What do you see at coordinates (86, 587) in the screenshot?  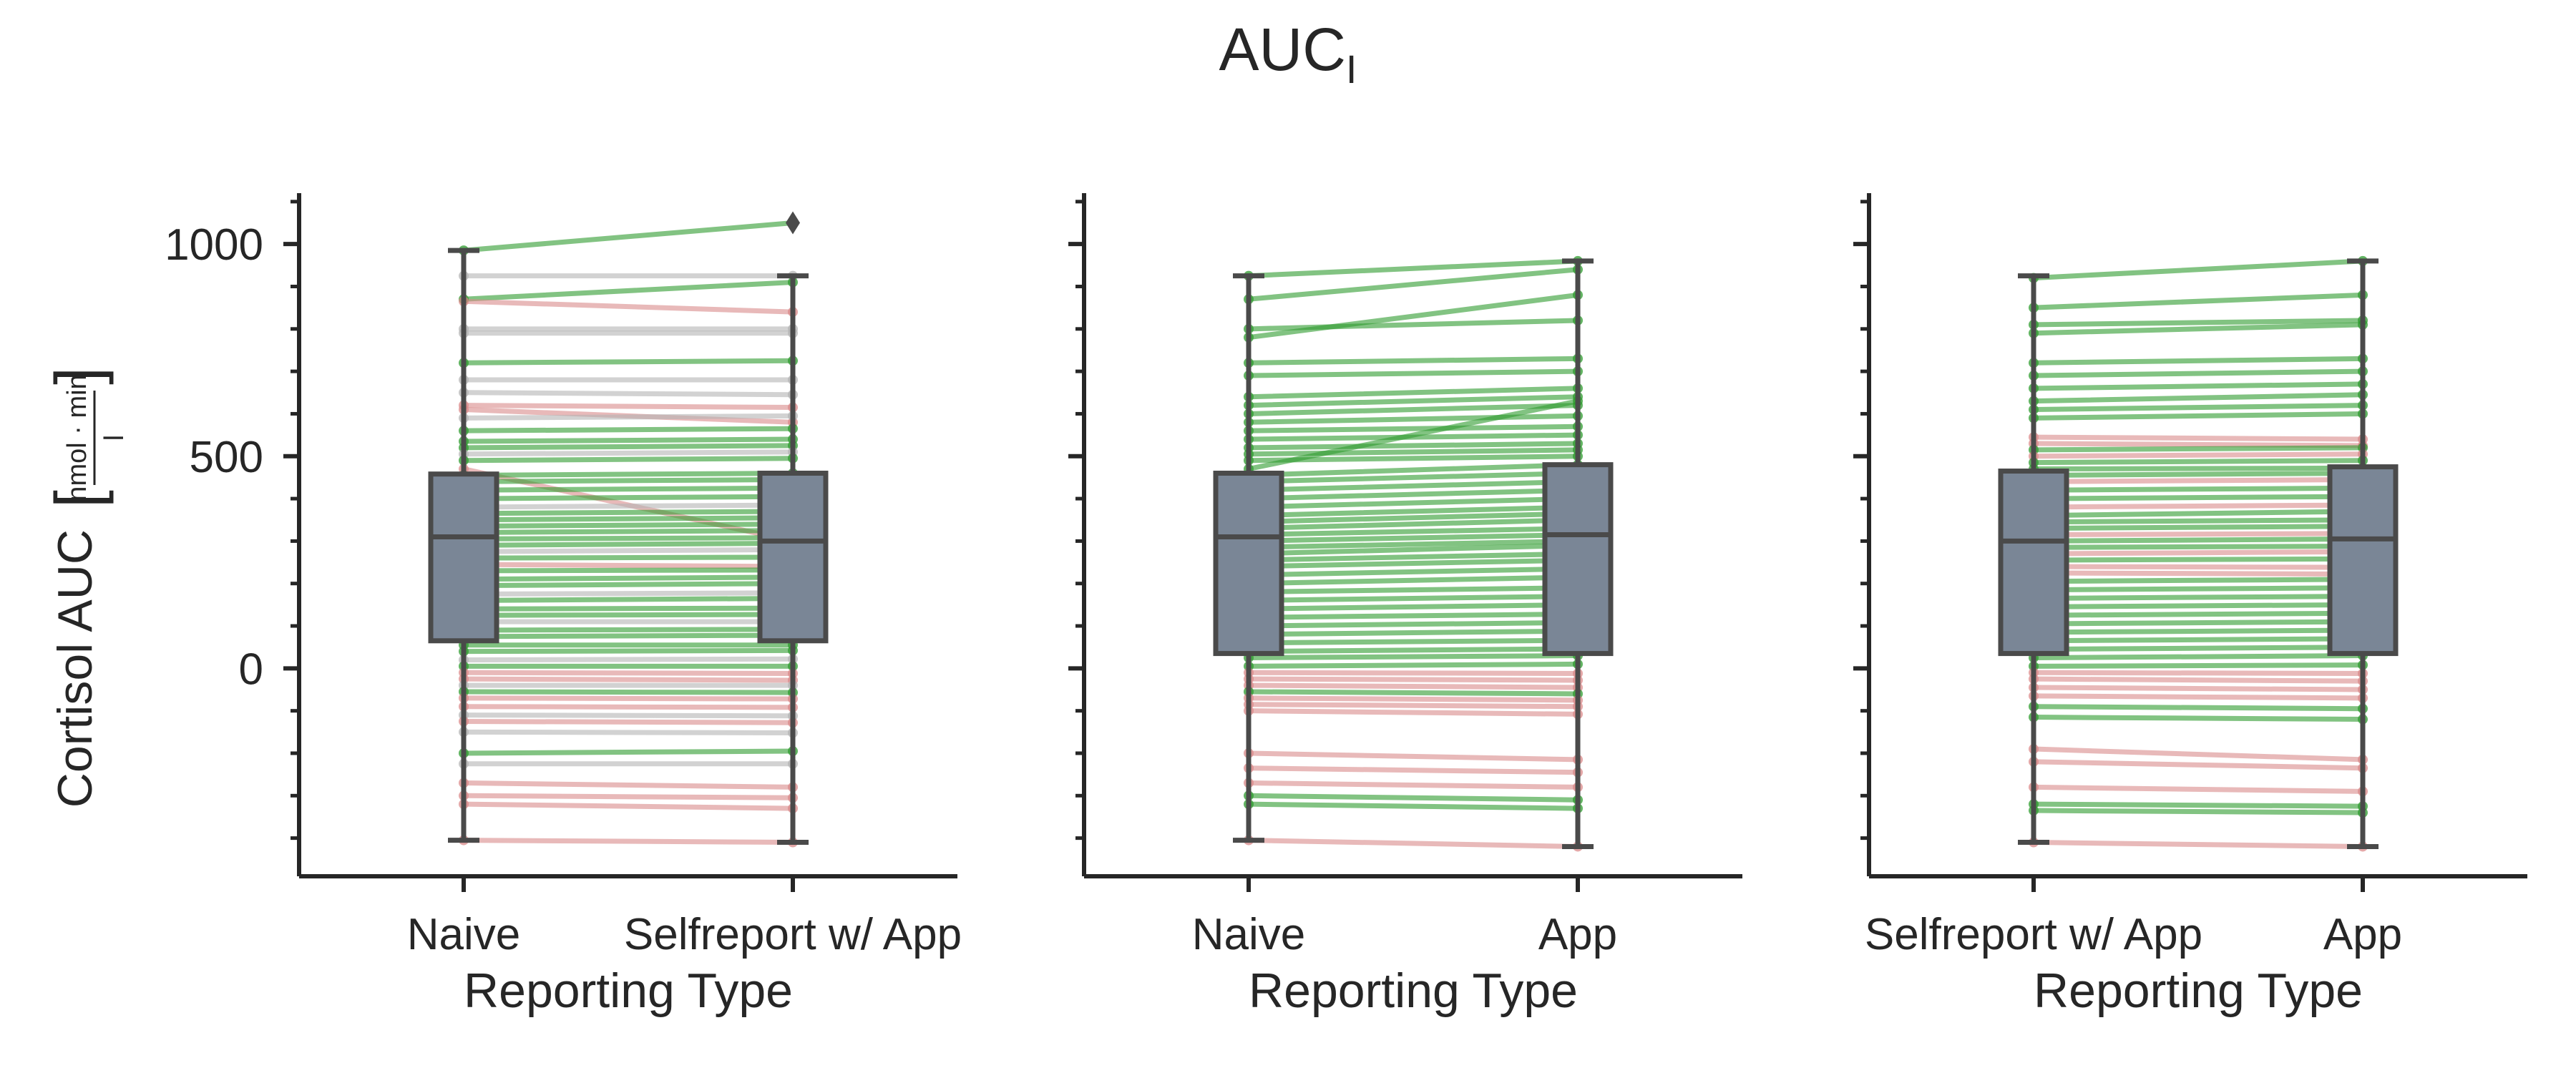 I see `y-axis-label-group: Cortisol AUC [ nmol · min l ]` at bounding box center [86, 587].